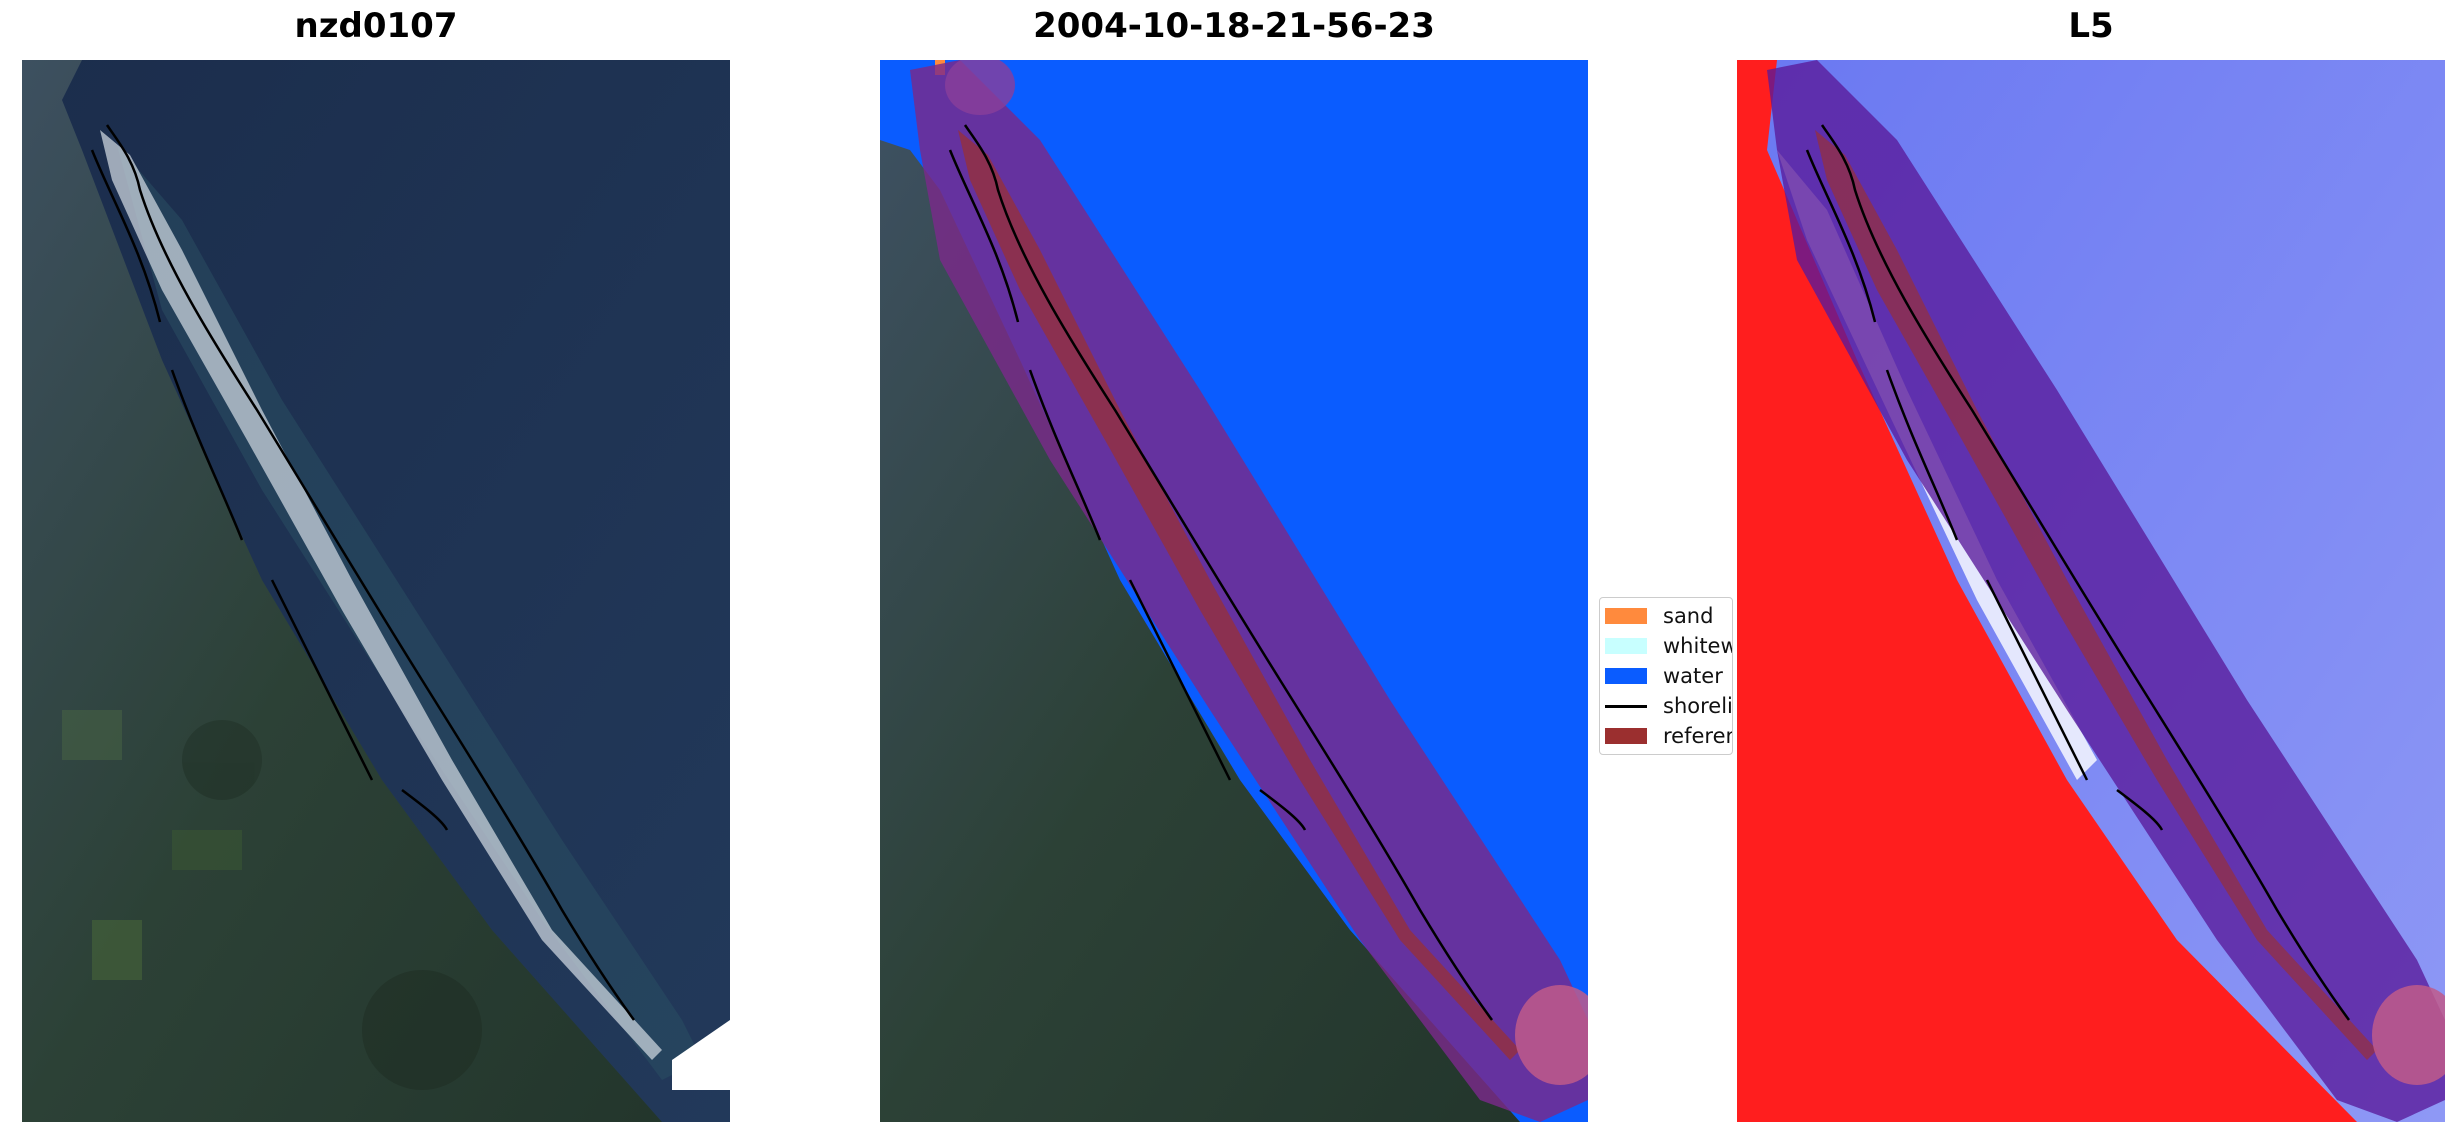 This screenshot has height=1137, width=2460. I want to click on legend-item-reference: referen, so click(1669, 736).